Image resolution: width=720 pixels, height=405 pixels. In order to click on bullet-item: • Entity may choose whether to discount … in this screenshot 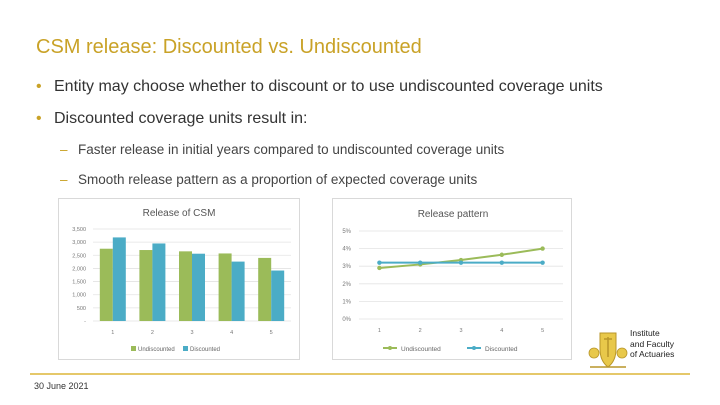, I will do `click(366, 87)`.